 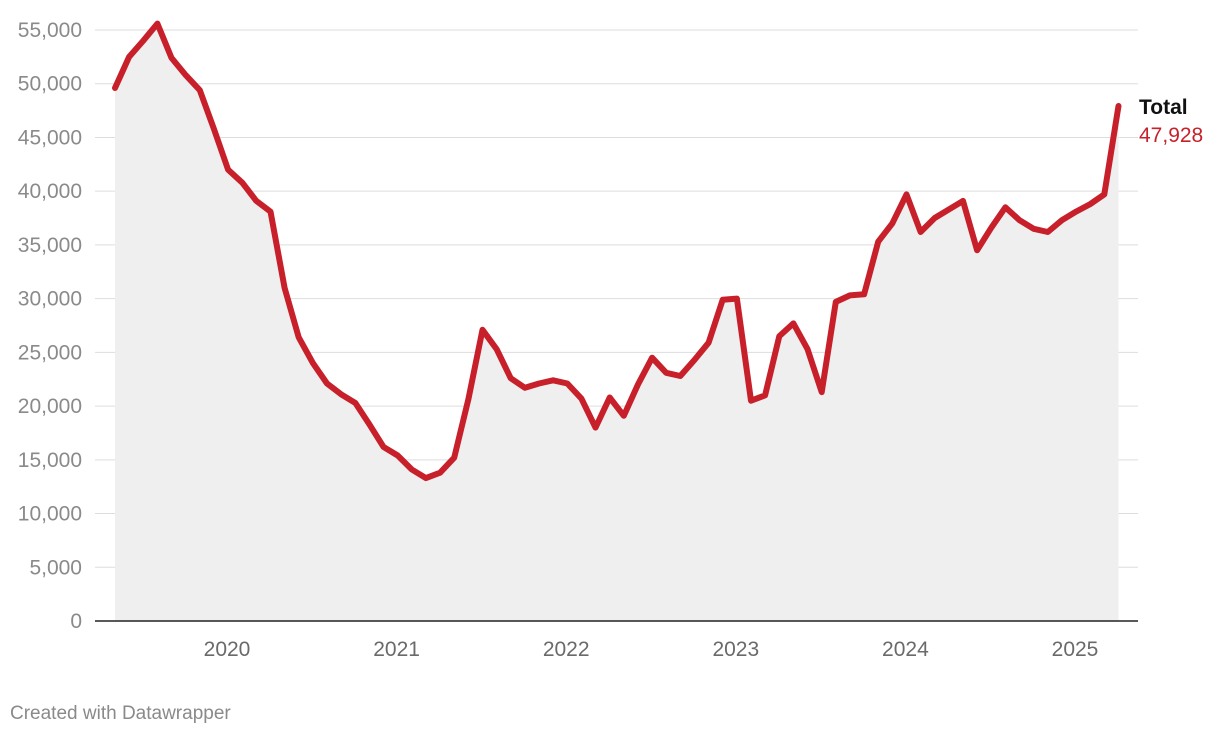 What do you see at coordinates (1171, 121) in the screenshot?
I see `series-end-labels: Total 47,928` at bounding box center [1171, 121].